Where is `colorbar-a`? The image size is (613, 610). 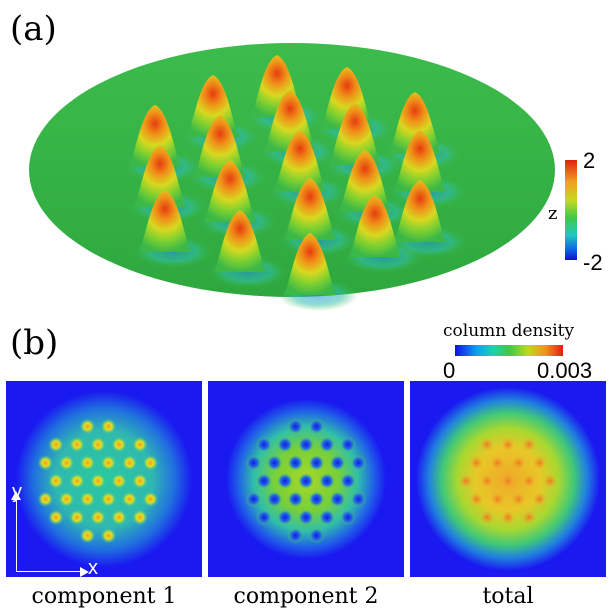
colorbar-a is located at coordinates (571, 210).